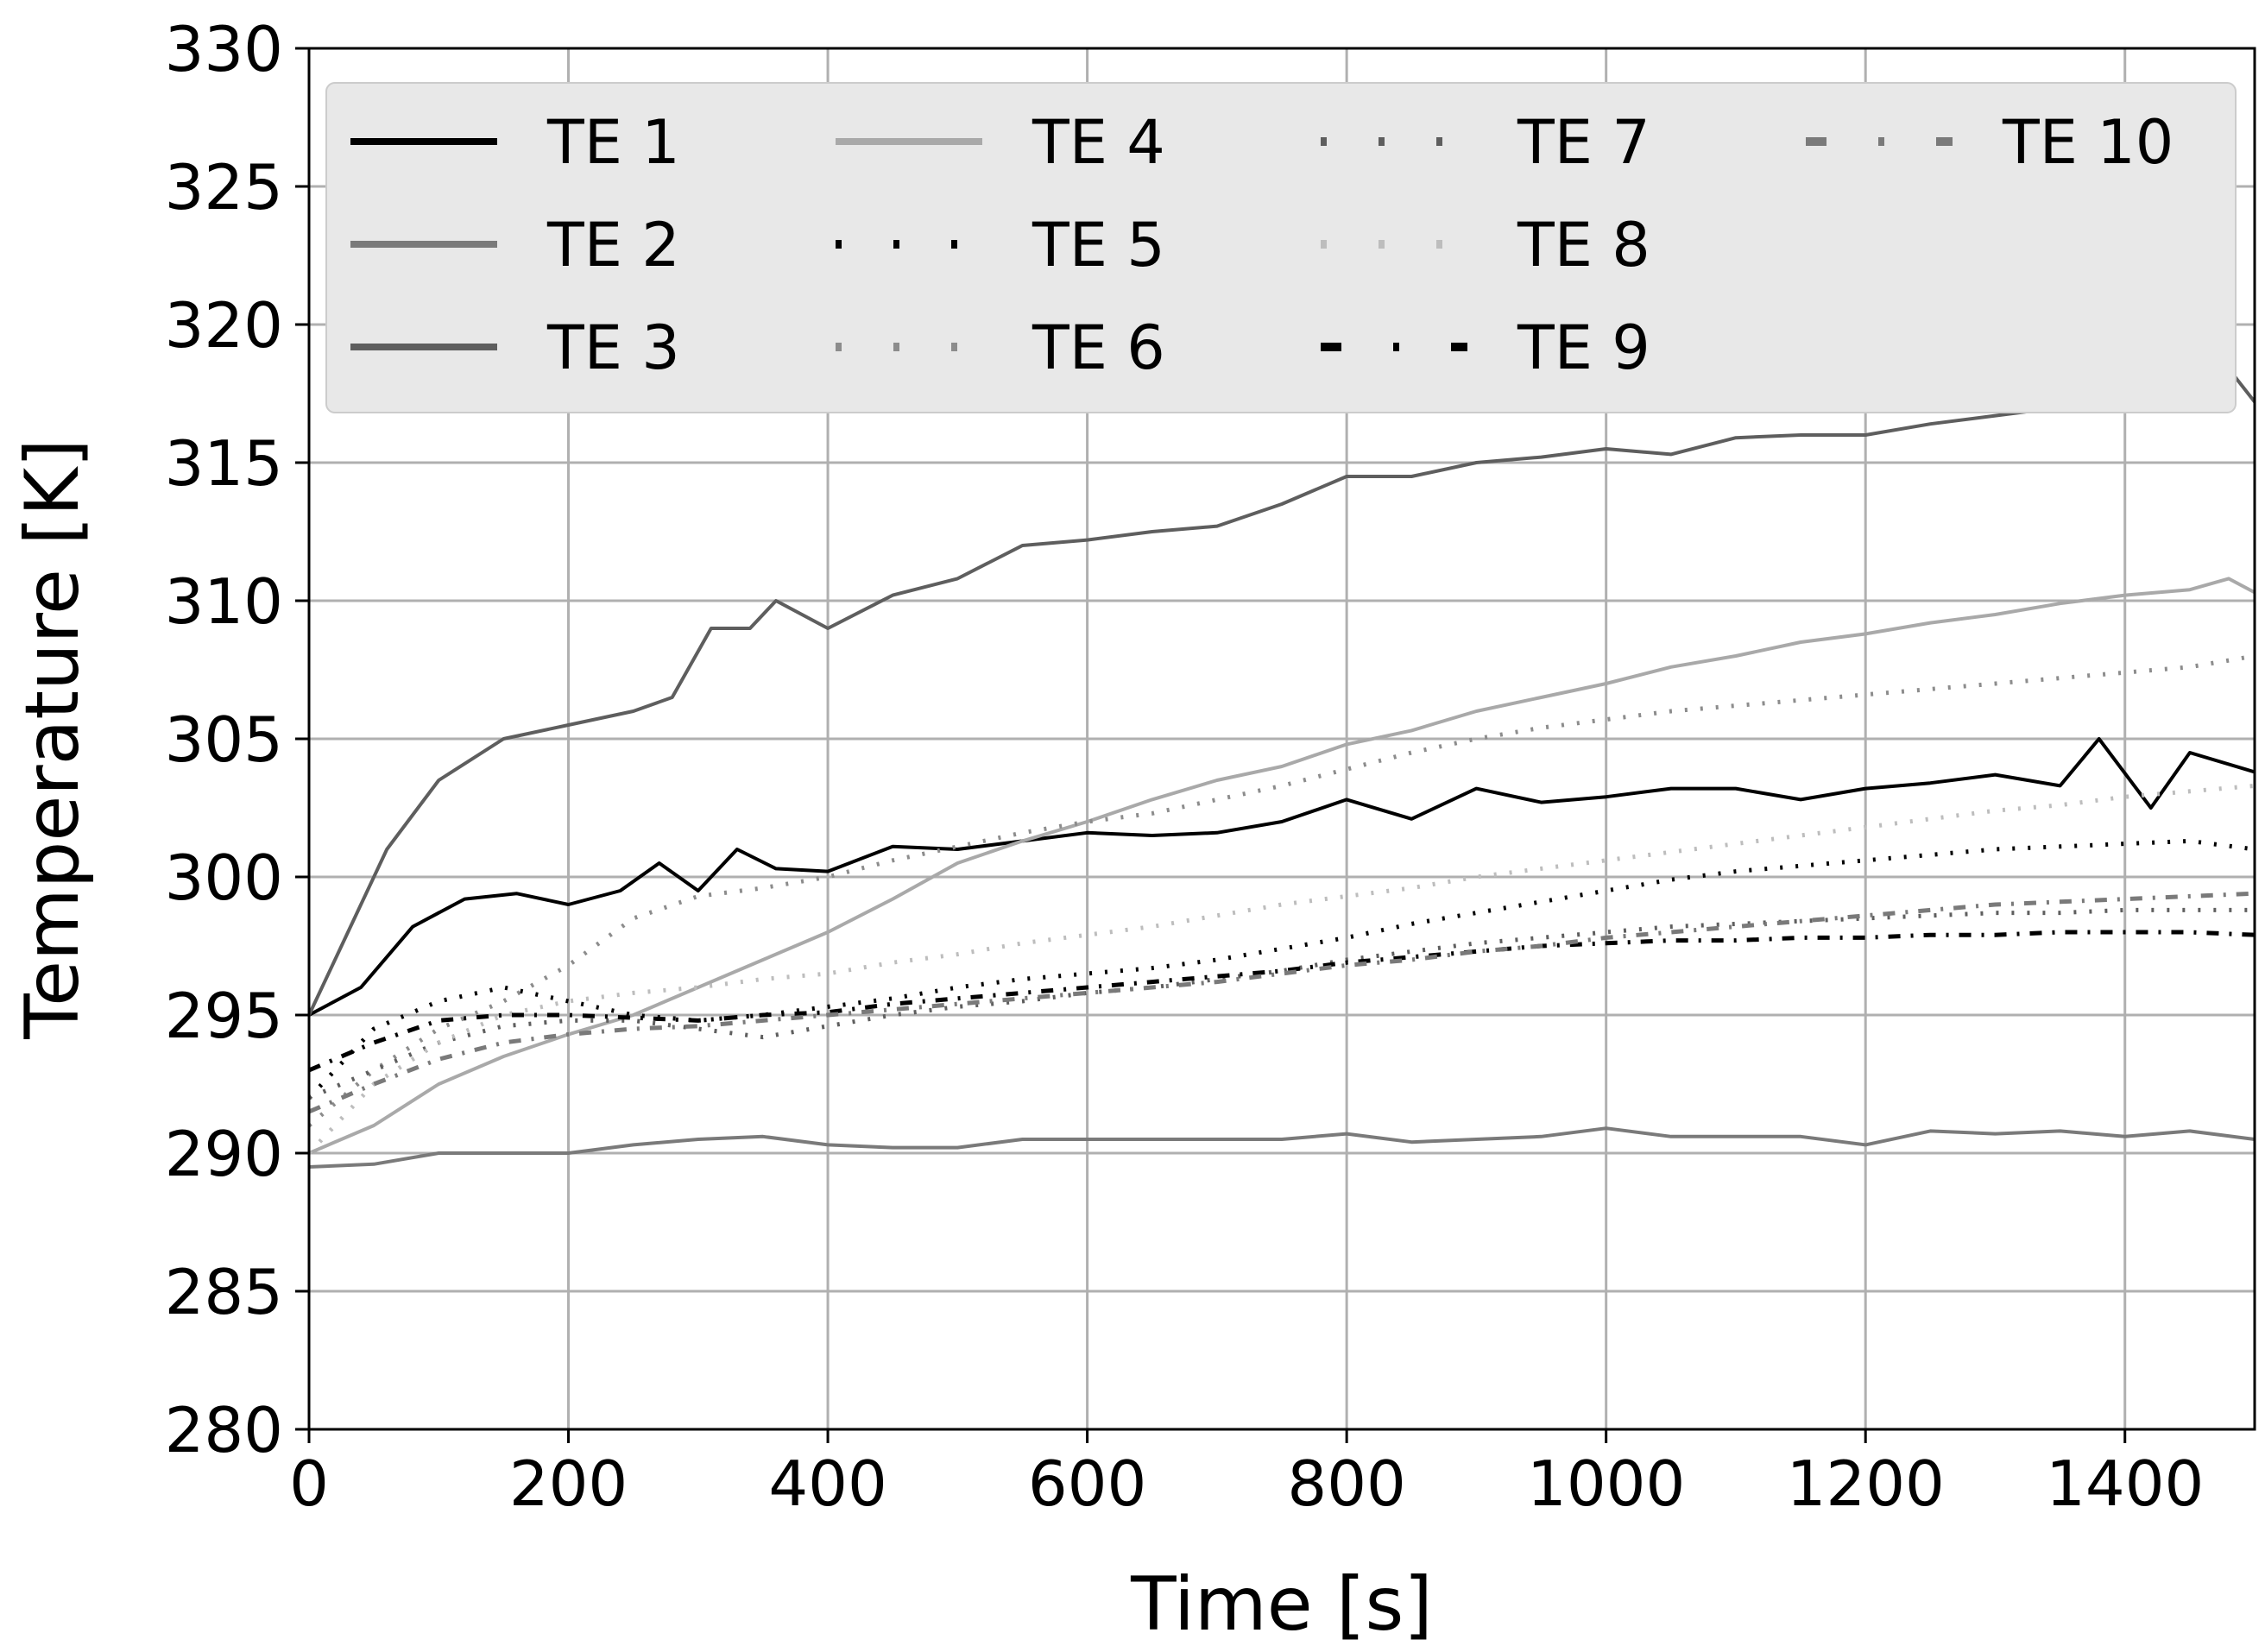  What do you see at coordinates (224, 878) in the screenshot?
I see `y-tick-label: 300` at bounding box center [224, 878].